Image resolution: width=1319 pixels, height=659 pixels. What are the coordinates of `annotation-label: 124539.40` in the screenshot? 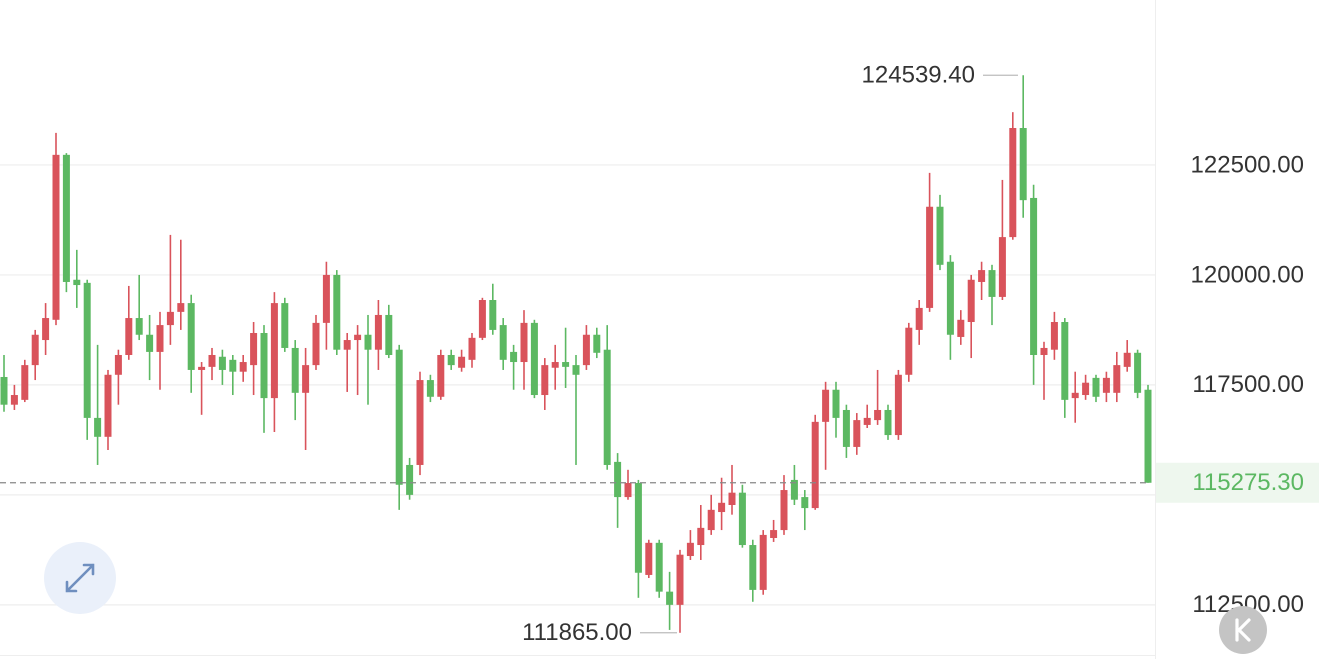 It's located at (918, 75).